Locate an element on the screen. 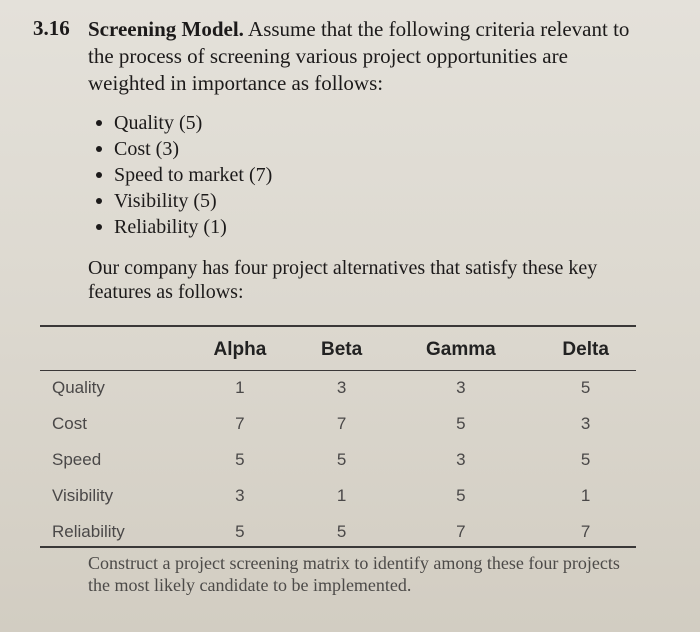 The height and width of the screenshot is (632, 700). table-bottom-rule is located at coordinates (338, 547).